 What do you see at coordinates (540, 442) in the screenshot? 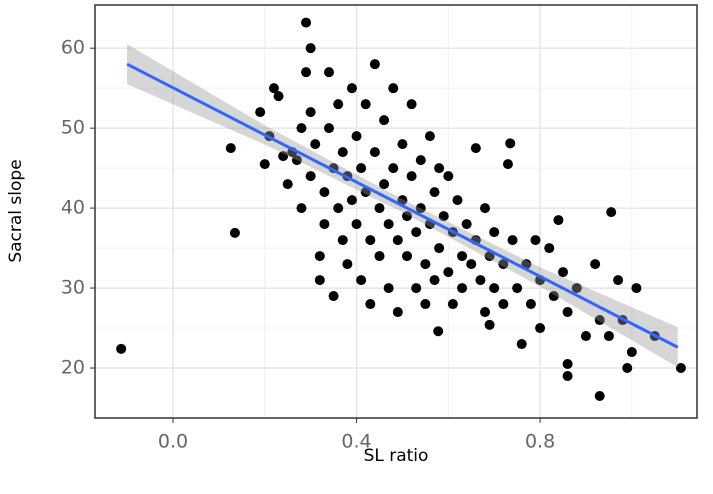
I see `x-tick-label: 0.8` at bounding box center [540, 442].